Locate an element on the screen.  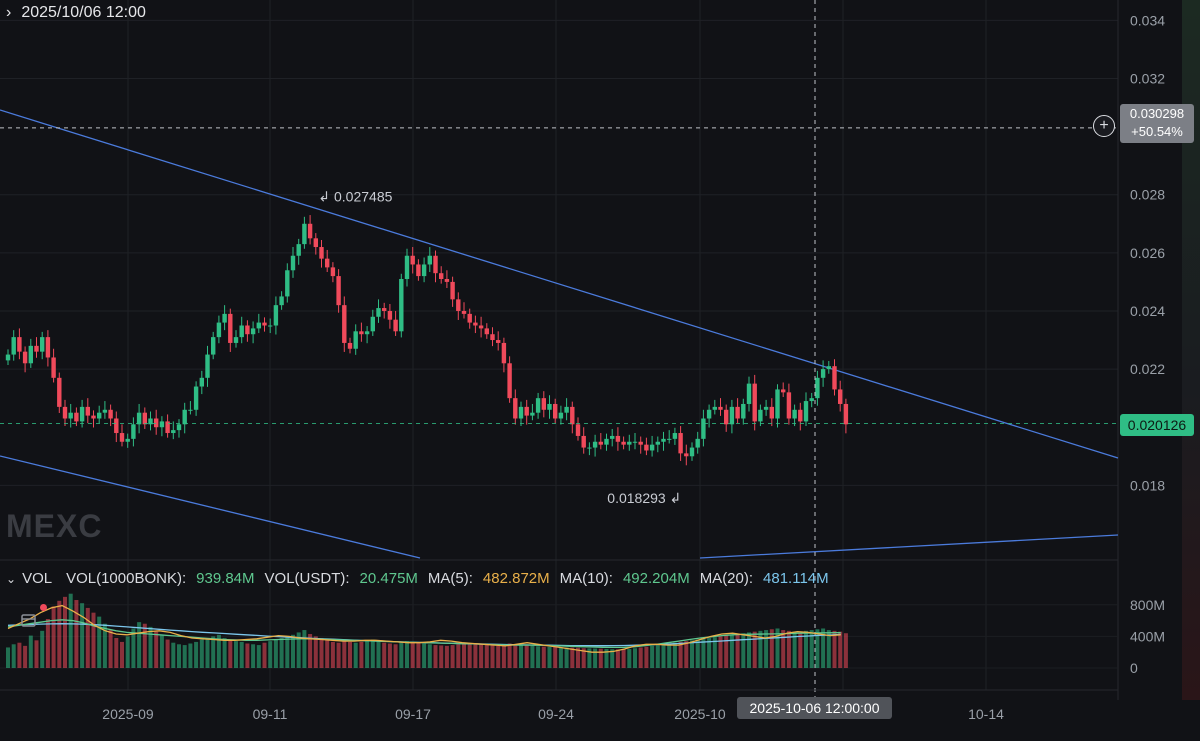
time-tick-label: 09-17 is located at coordinates (413, 714).